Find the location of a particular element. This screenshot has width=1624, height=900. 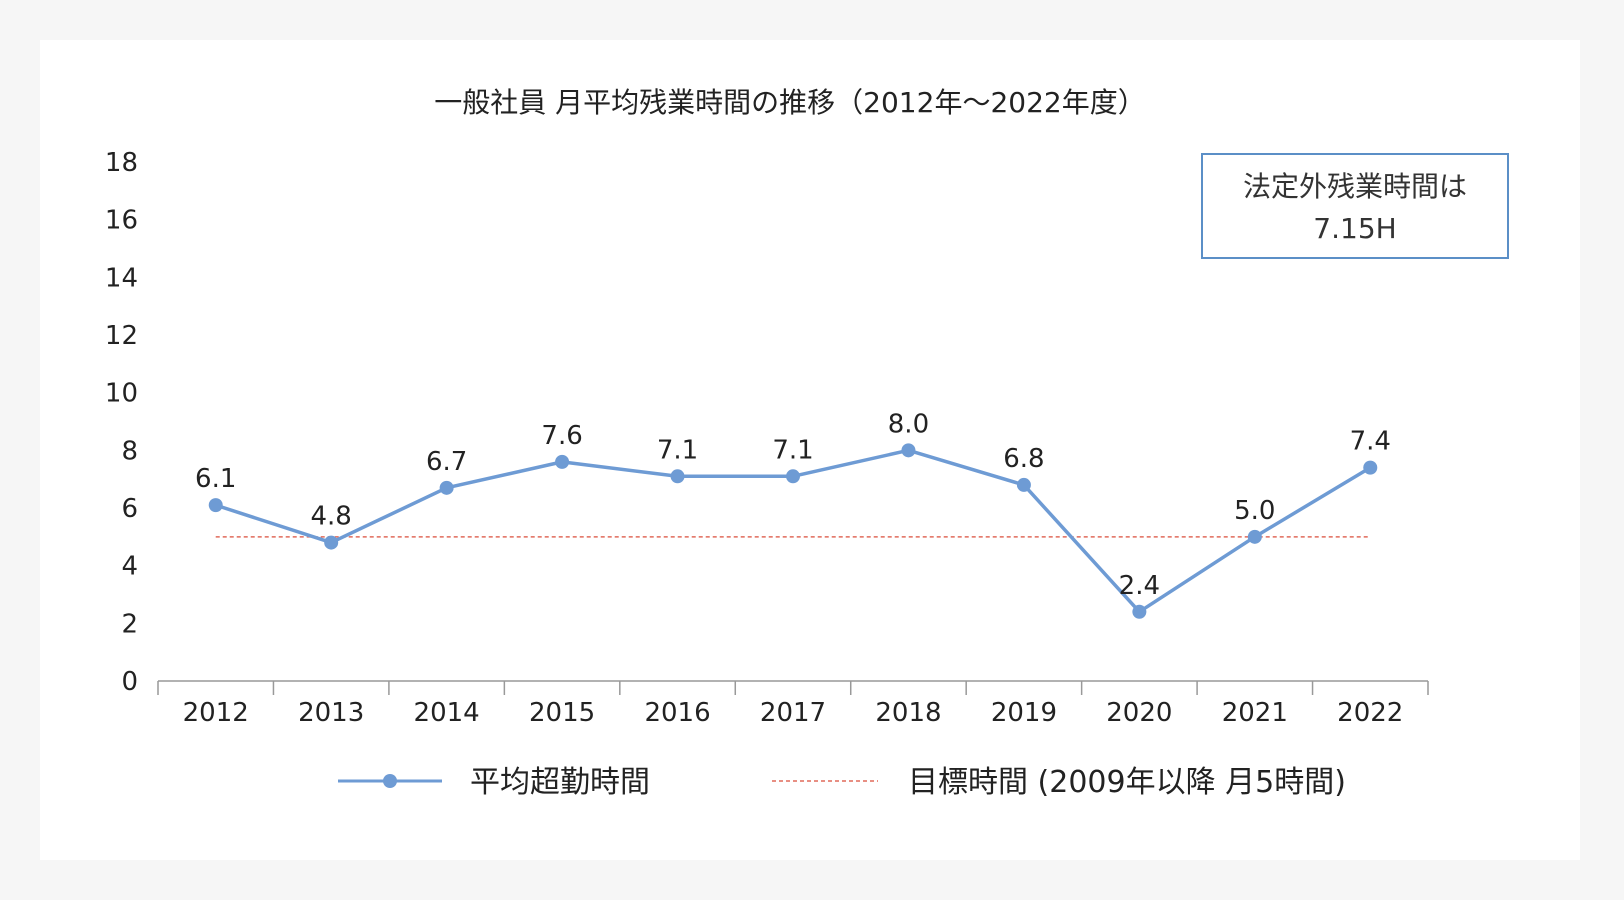

annotation-box: 法定外残業時間は 7.15H is located at coordinates (1355, 206).